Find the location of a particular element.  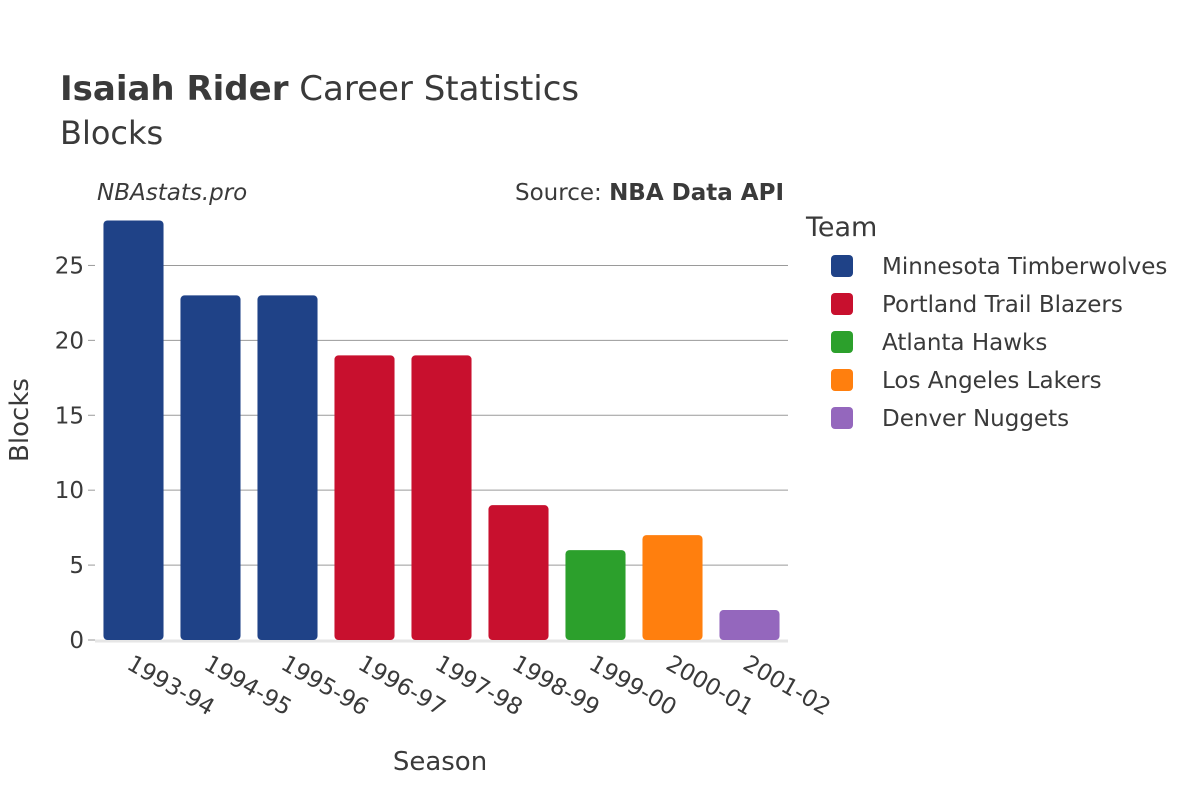

y-axis-ticks: 0 5 10 15 20 25 is located at coordinates (75, 453).